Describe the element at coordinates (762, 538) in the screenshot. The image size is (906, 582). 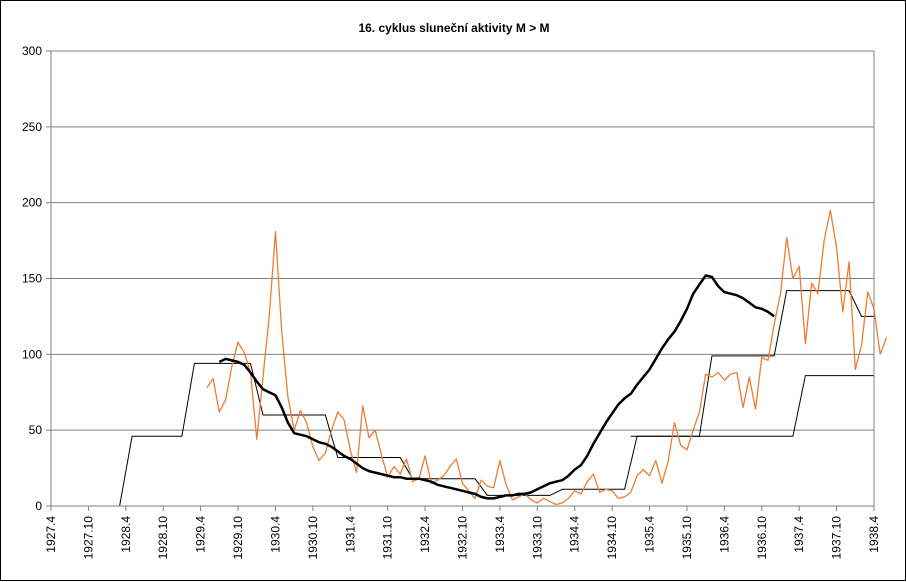
I see `x-tick-label: 1936.10` at that location.